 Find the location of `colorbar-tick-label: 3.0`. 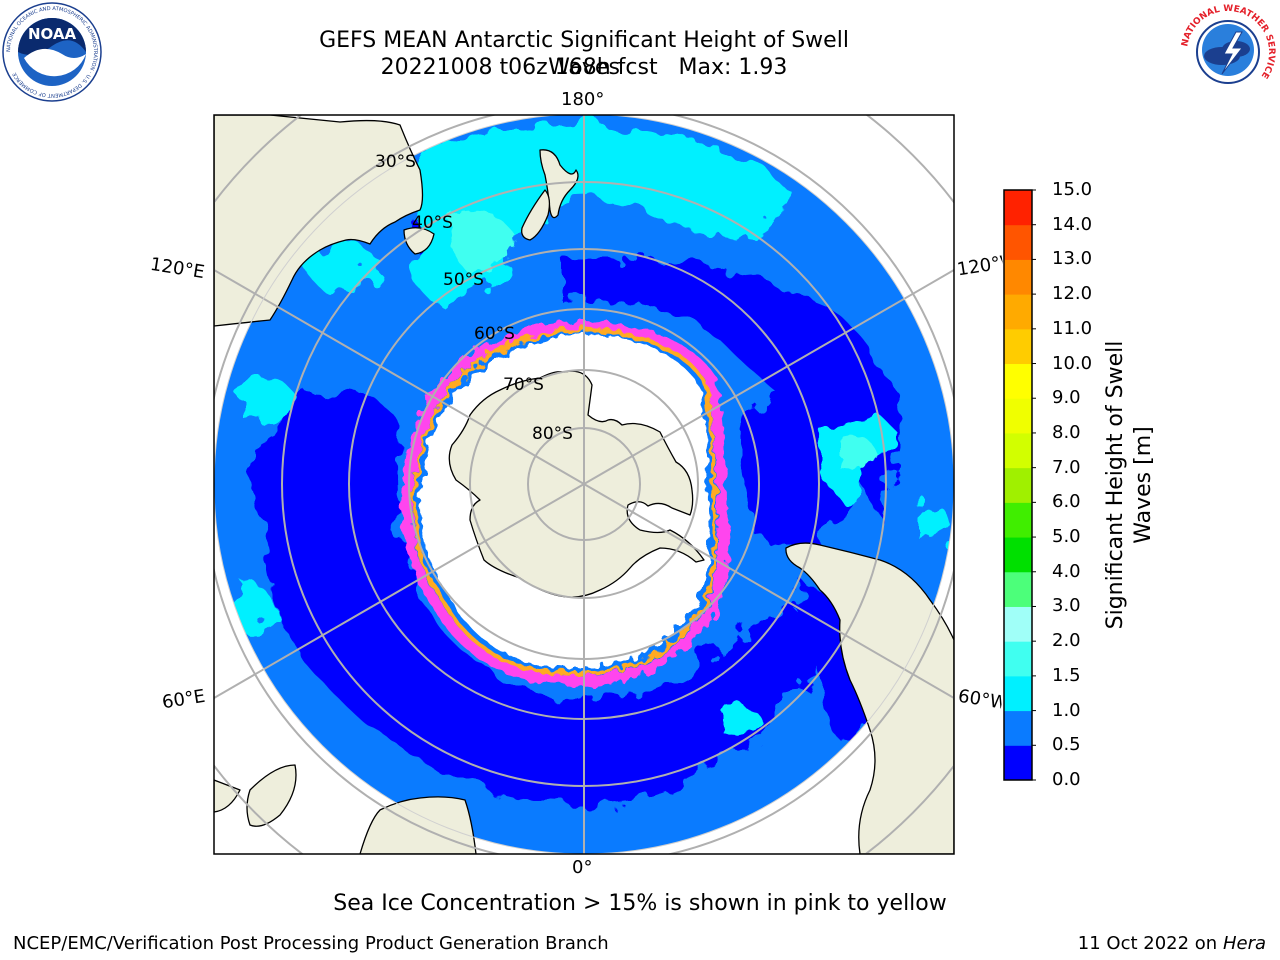

colorbar-tick-label: 3.0 is located at coordinates (1066, 606).